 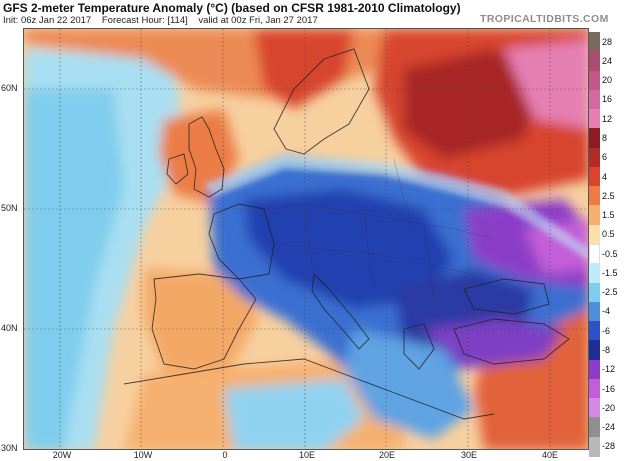 I want to click on colorbar-label: -20, so click(x=609, y=407).